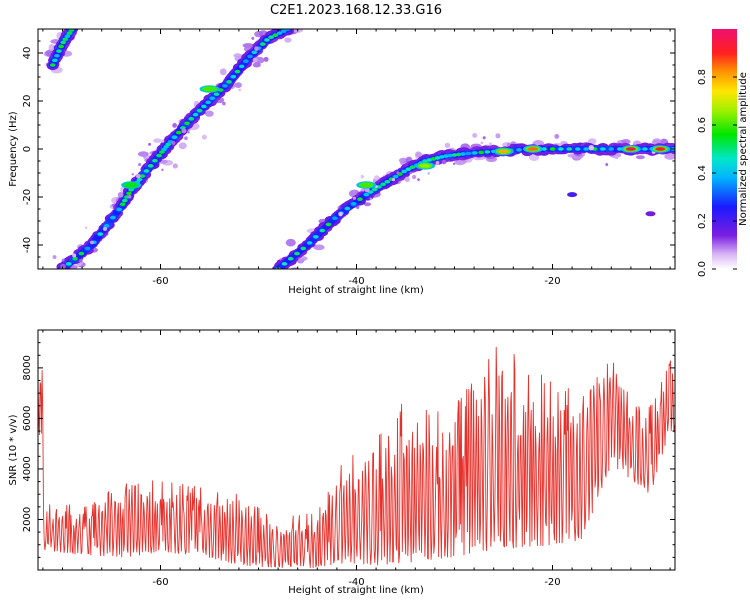 Image resolution: width=750 pixels, height=600 pixels. What do you see at coordinates (27, 519) in the screenshot?
I see `y-tick-label: 2000` at bounding box center [27, 519].